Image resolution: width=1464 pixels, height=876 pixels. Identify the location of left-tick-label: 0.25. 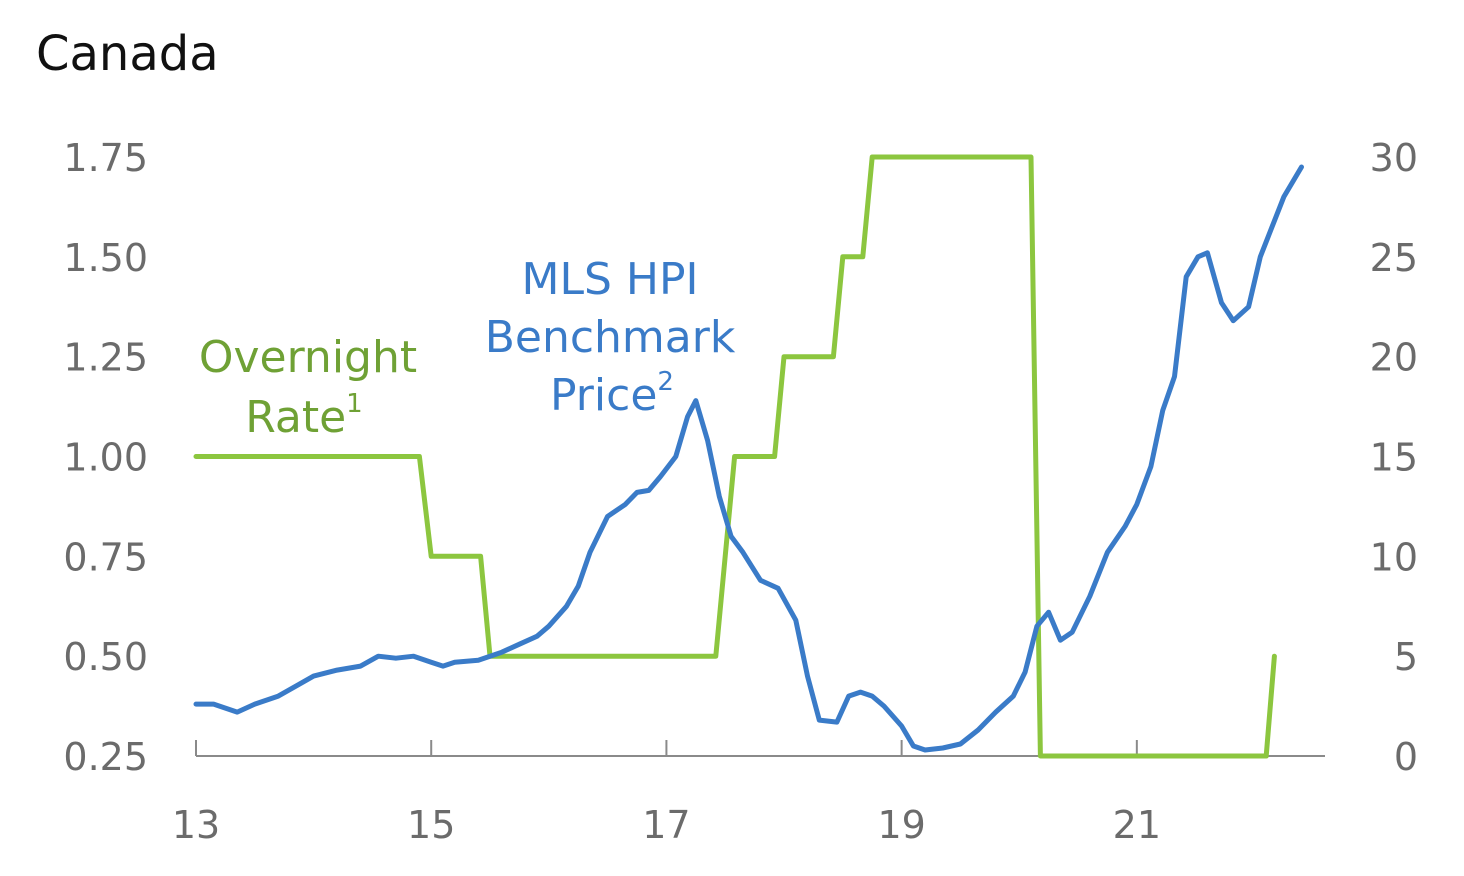
(105, 757).